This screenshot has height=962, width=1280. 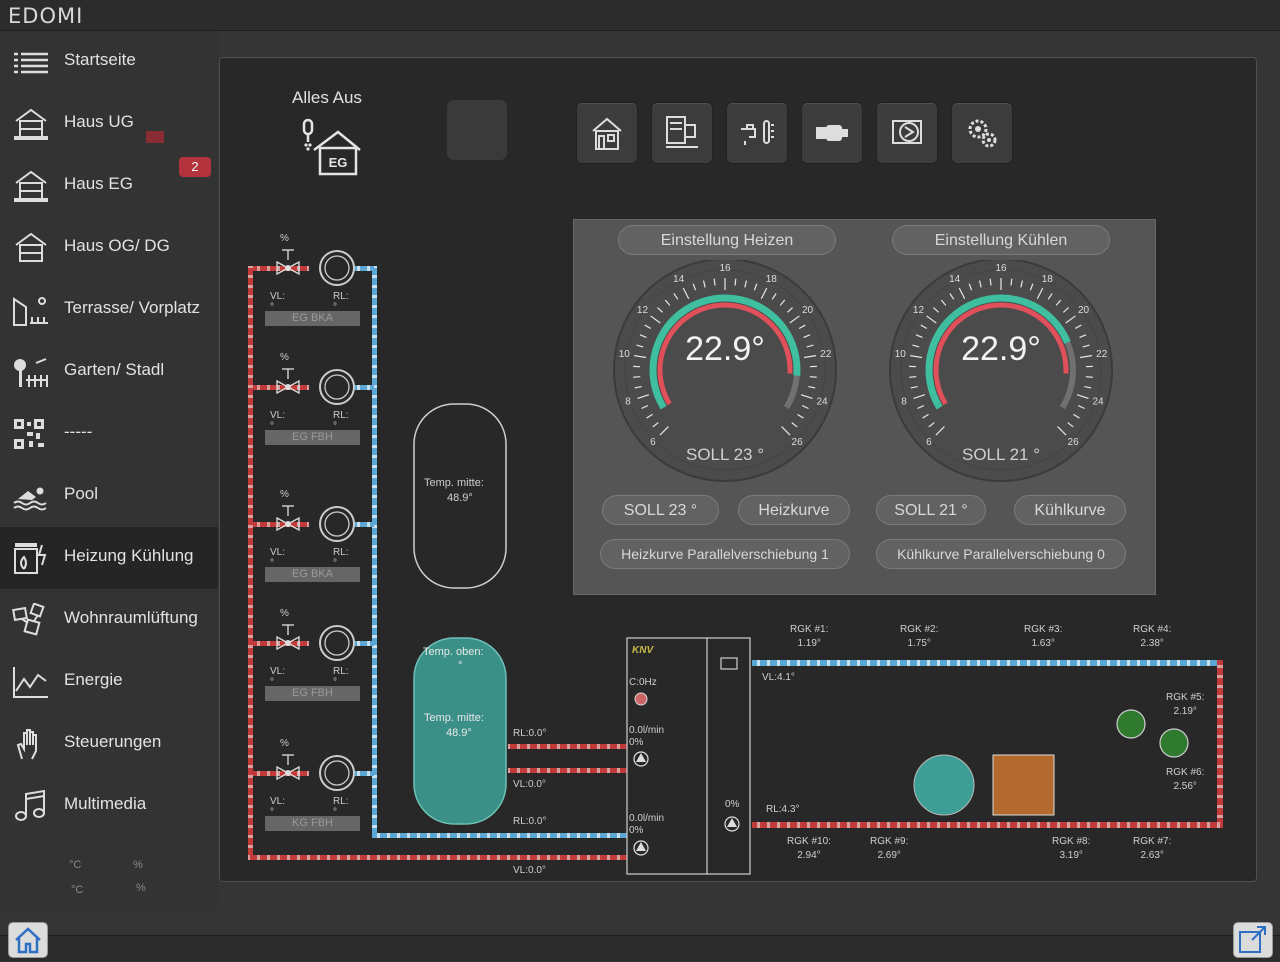 I want to click on notification-badge: 2, so click(x=195, y=167).